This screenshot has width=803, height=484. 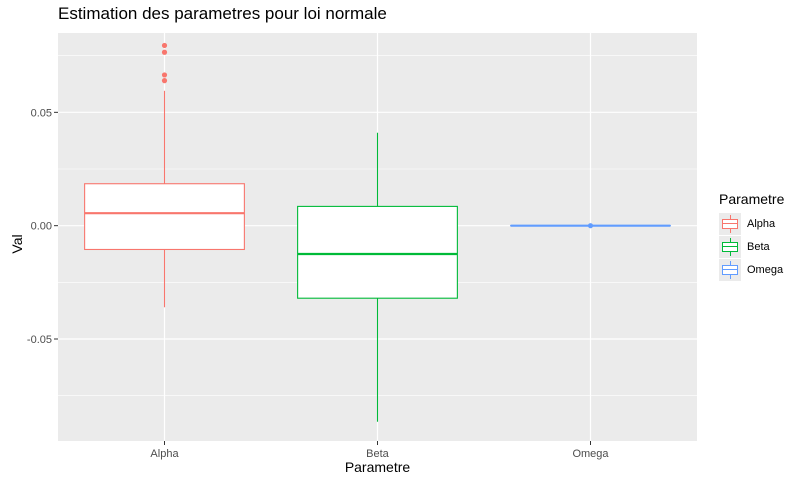 I want to click on legend-items: Alpha Beta Omega, so click(x=751, y=246).